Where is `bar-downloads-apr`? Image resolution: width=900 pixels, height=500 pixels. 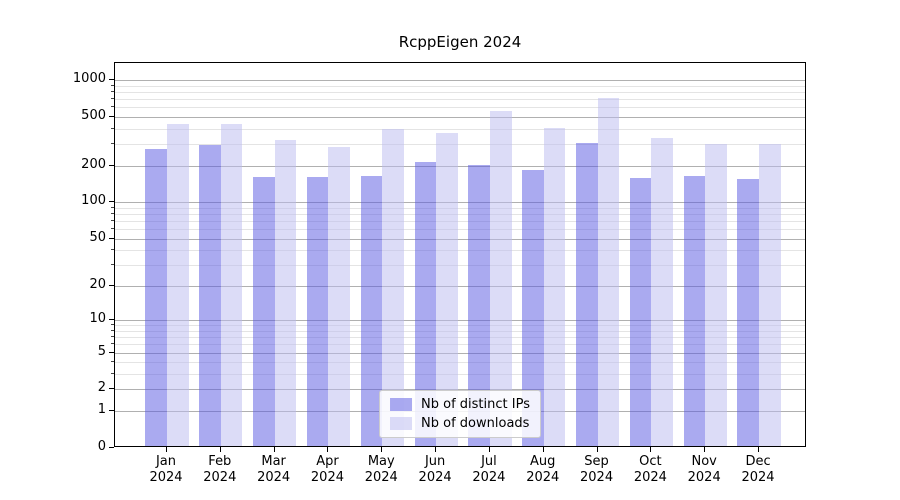
bar-downloads-apr is located at coordinates (339, 296).